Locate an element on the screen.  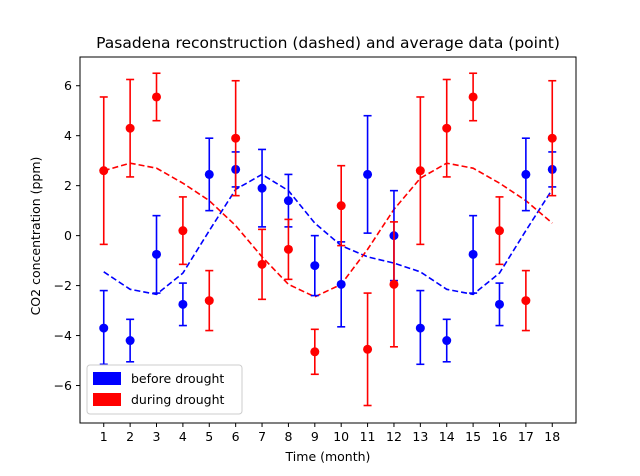
x-tick-label: 16 is located at coordinates (500, 436).